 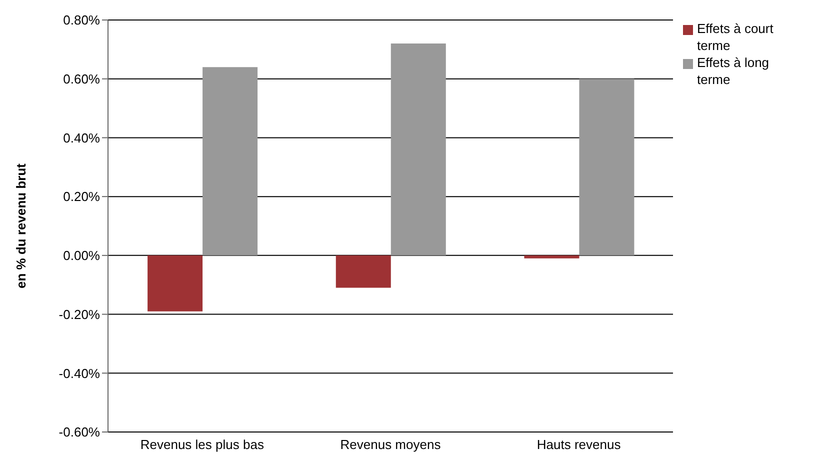 What do you see at coordinates (81, 20) in the screenshot?
I see `y-tick-label: 0.80%` at bounding box center [81, 20].